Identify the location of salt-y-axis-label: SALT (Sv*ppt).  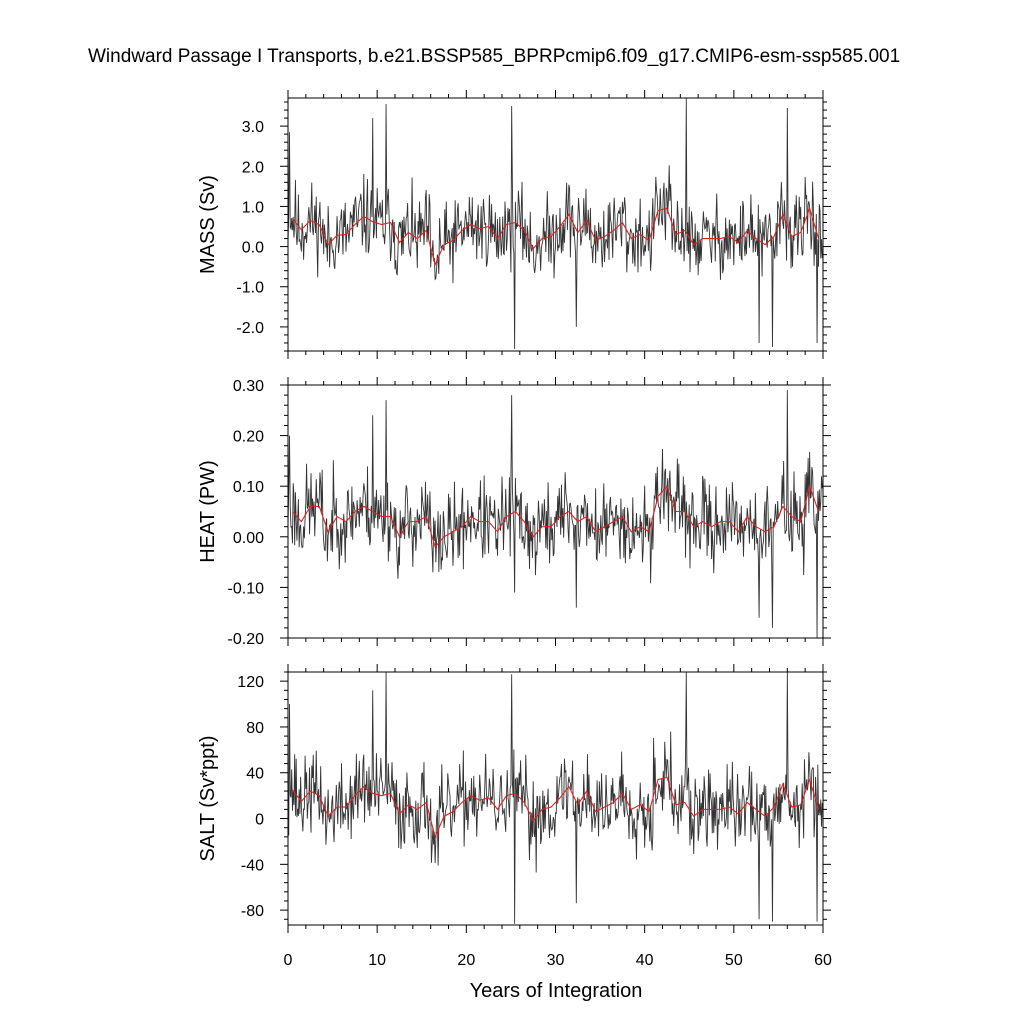
(208, 799).